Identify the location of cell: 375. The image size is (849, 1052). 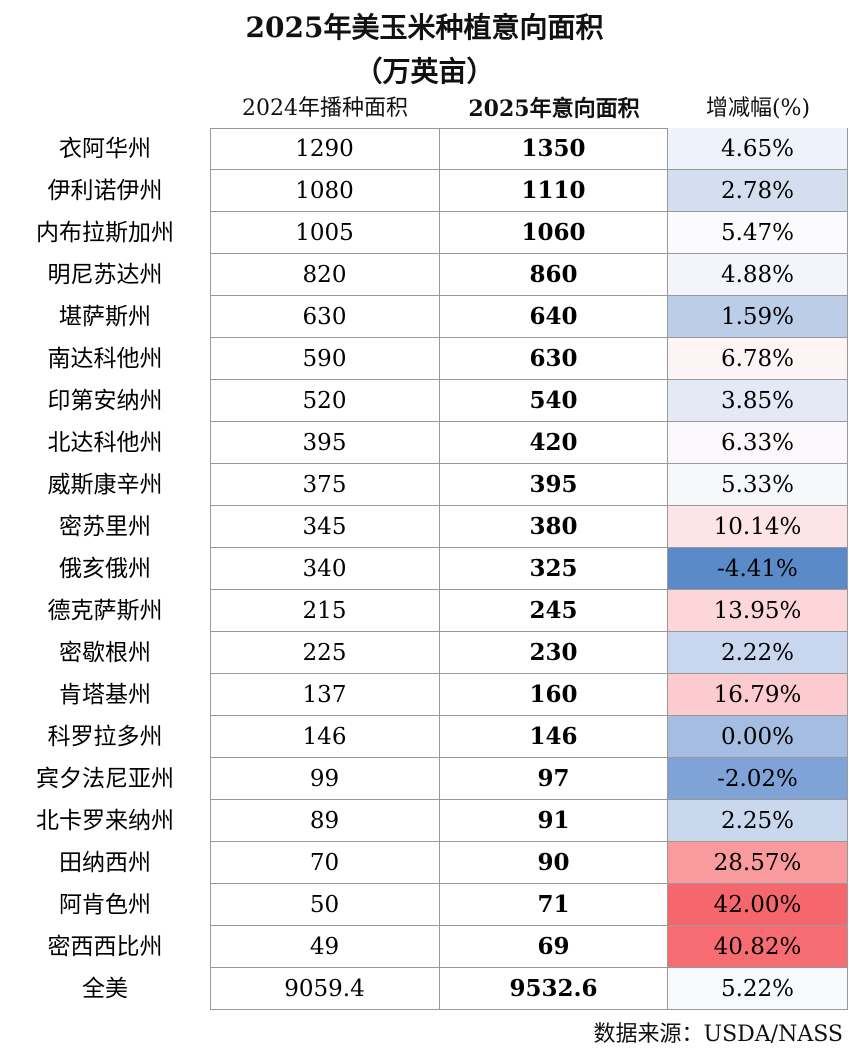
(325, 485).